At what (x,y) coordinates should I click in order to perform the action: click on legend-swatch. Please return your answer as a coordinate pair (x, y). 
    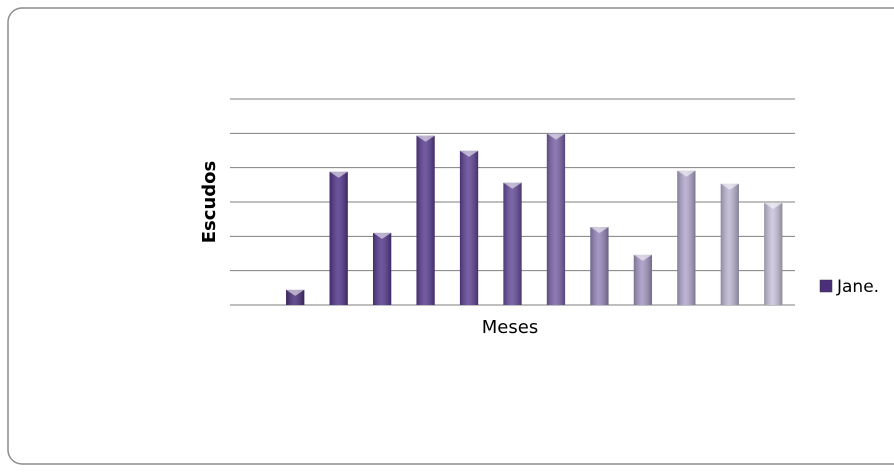
    Looking at the image, I should click on (826, 286).